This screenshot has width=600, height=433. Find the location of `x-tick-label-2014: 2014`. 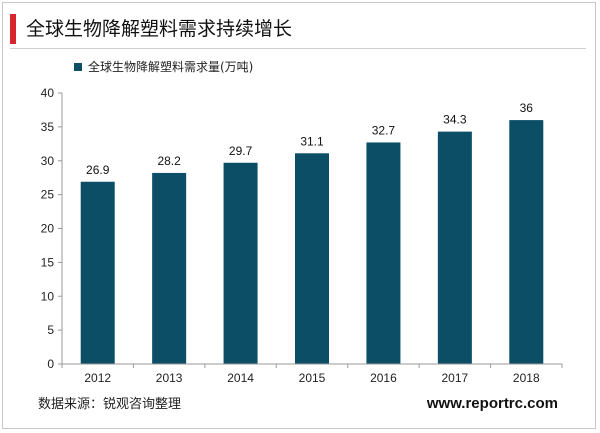

x-tick-label-2014: 2014 is located at coordinates (240, 378).